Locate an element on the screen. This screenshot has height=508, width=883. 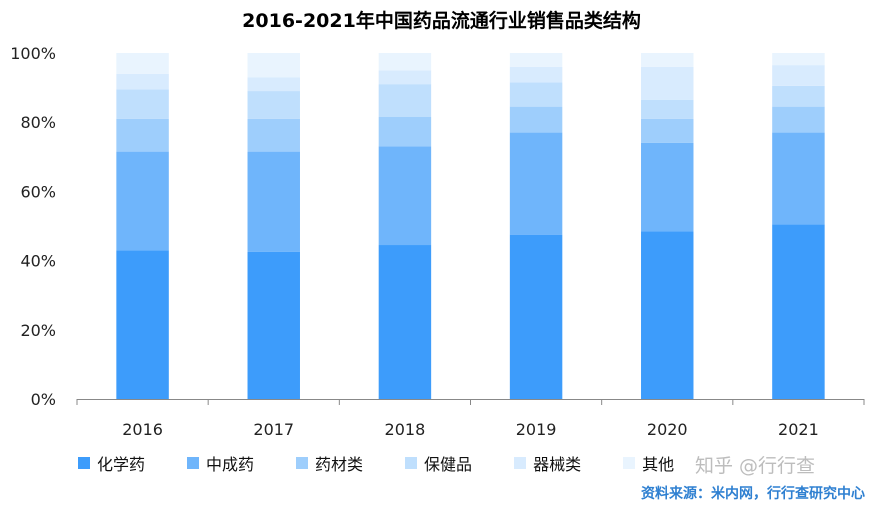
legend-item: 其他 is located at coordinates (648, 463).